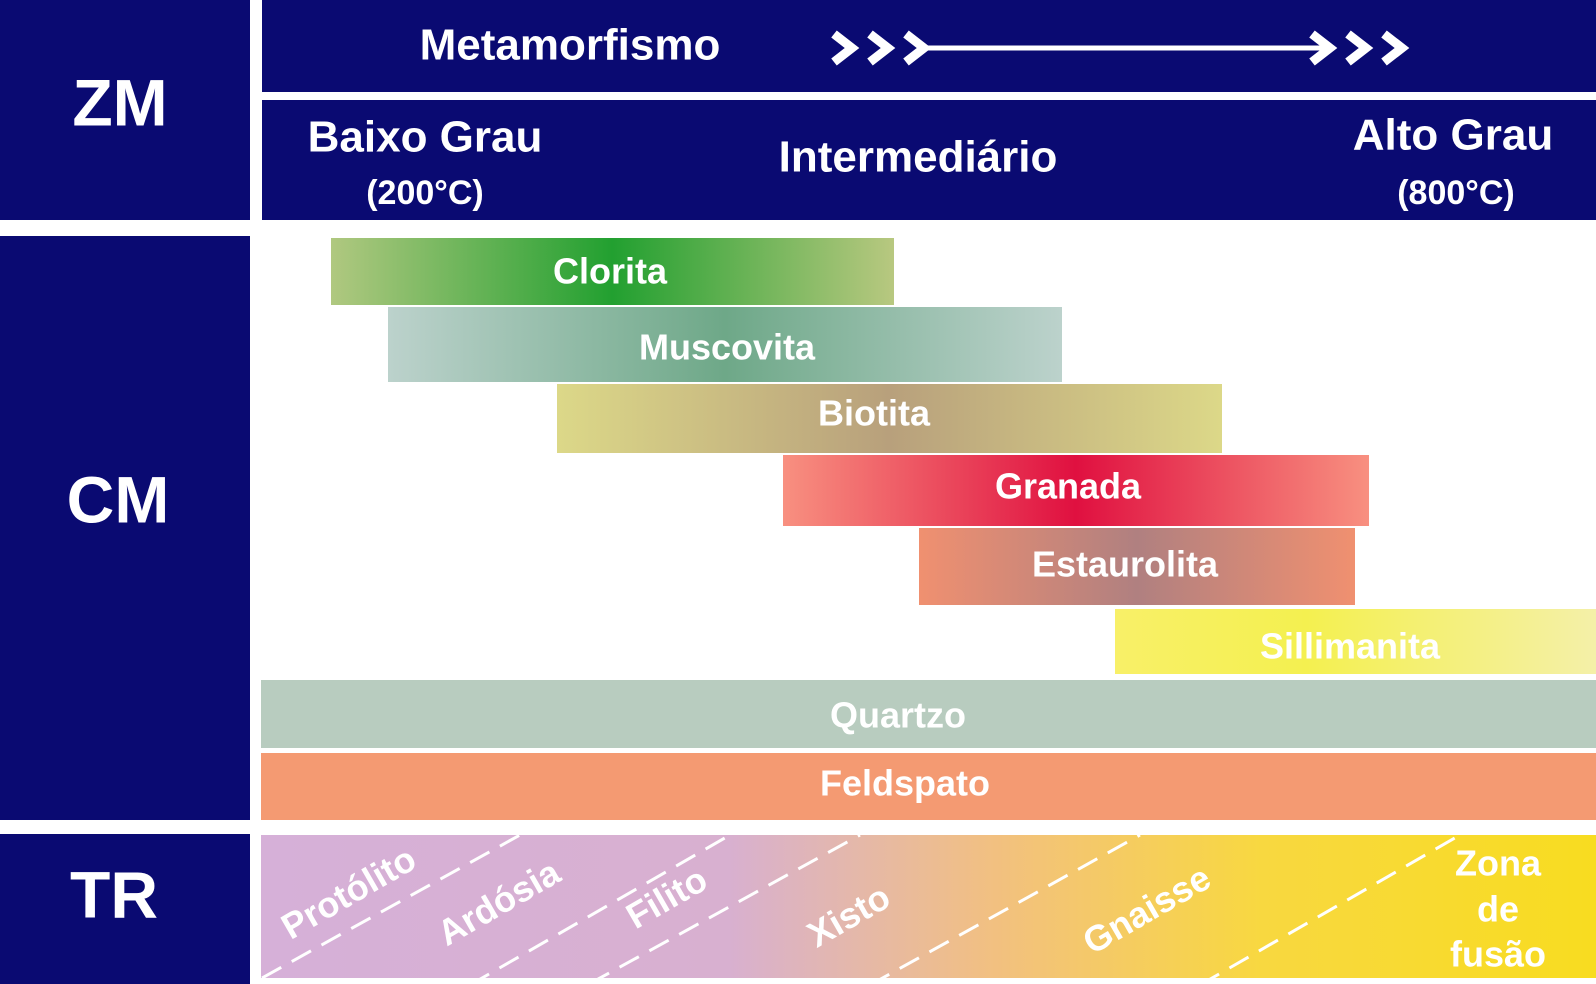 The image size is (1596, 984). I want to click on zm-label: ZM, so click(119, 102).